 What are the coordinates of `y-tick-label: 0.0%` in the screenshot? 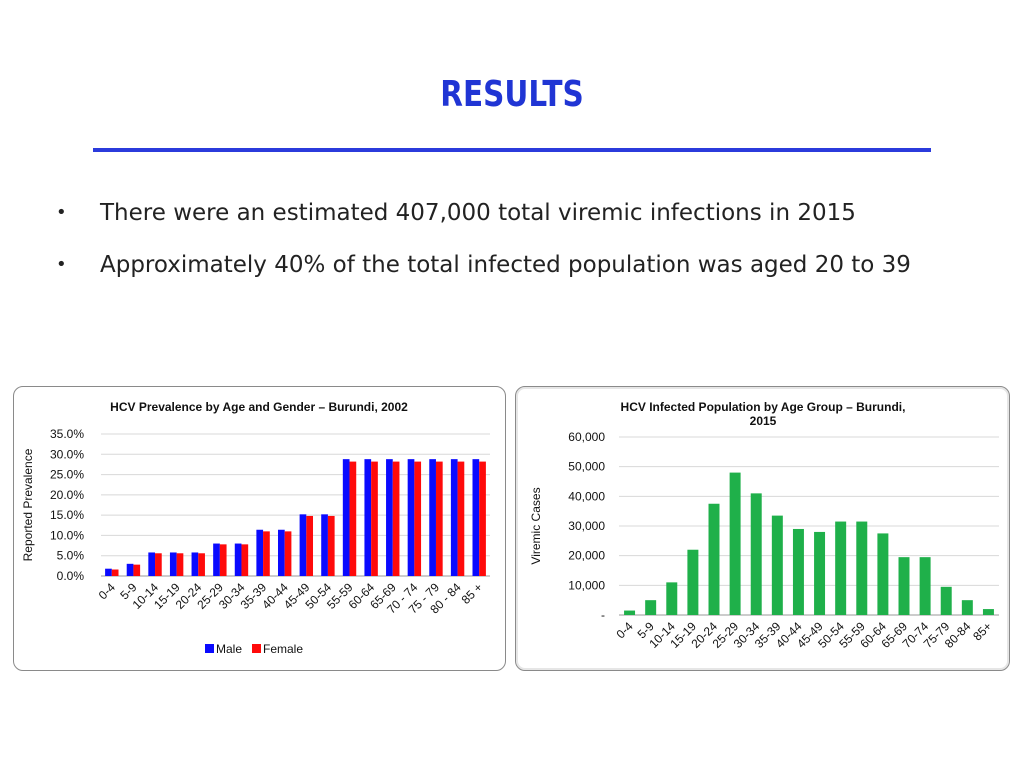 It's located at (71, 576).